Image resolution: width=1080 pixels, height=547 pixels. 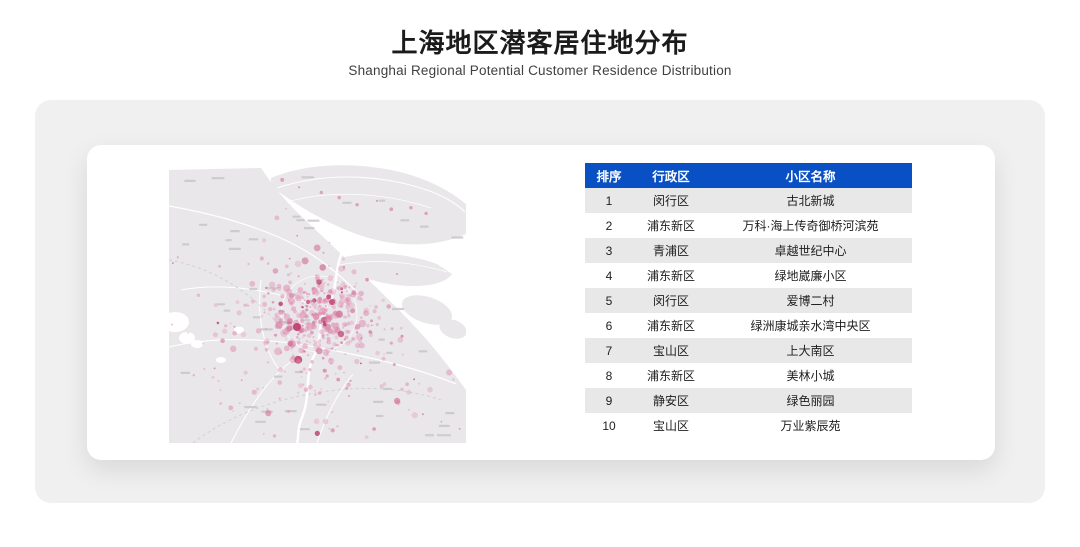 I want to click on map-label-smudges, so click(x=322, y=303).